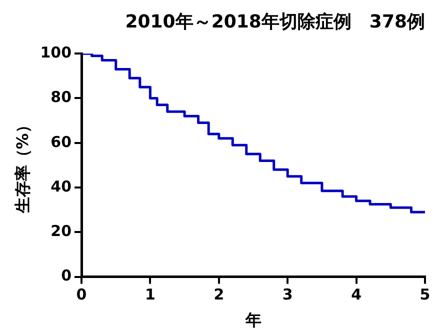  I want to click on x-tick-label: 4, so click(356, 295).